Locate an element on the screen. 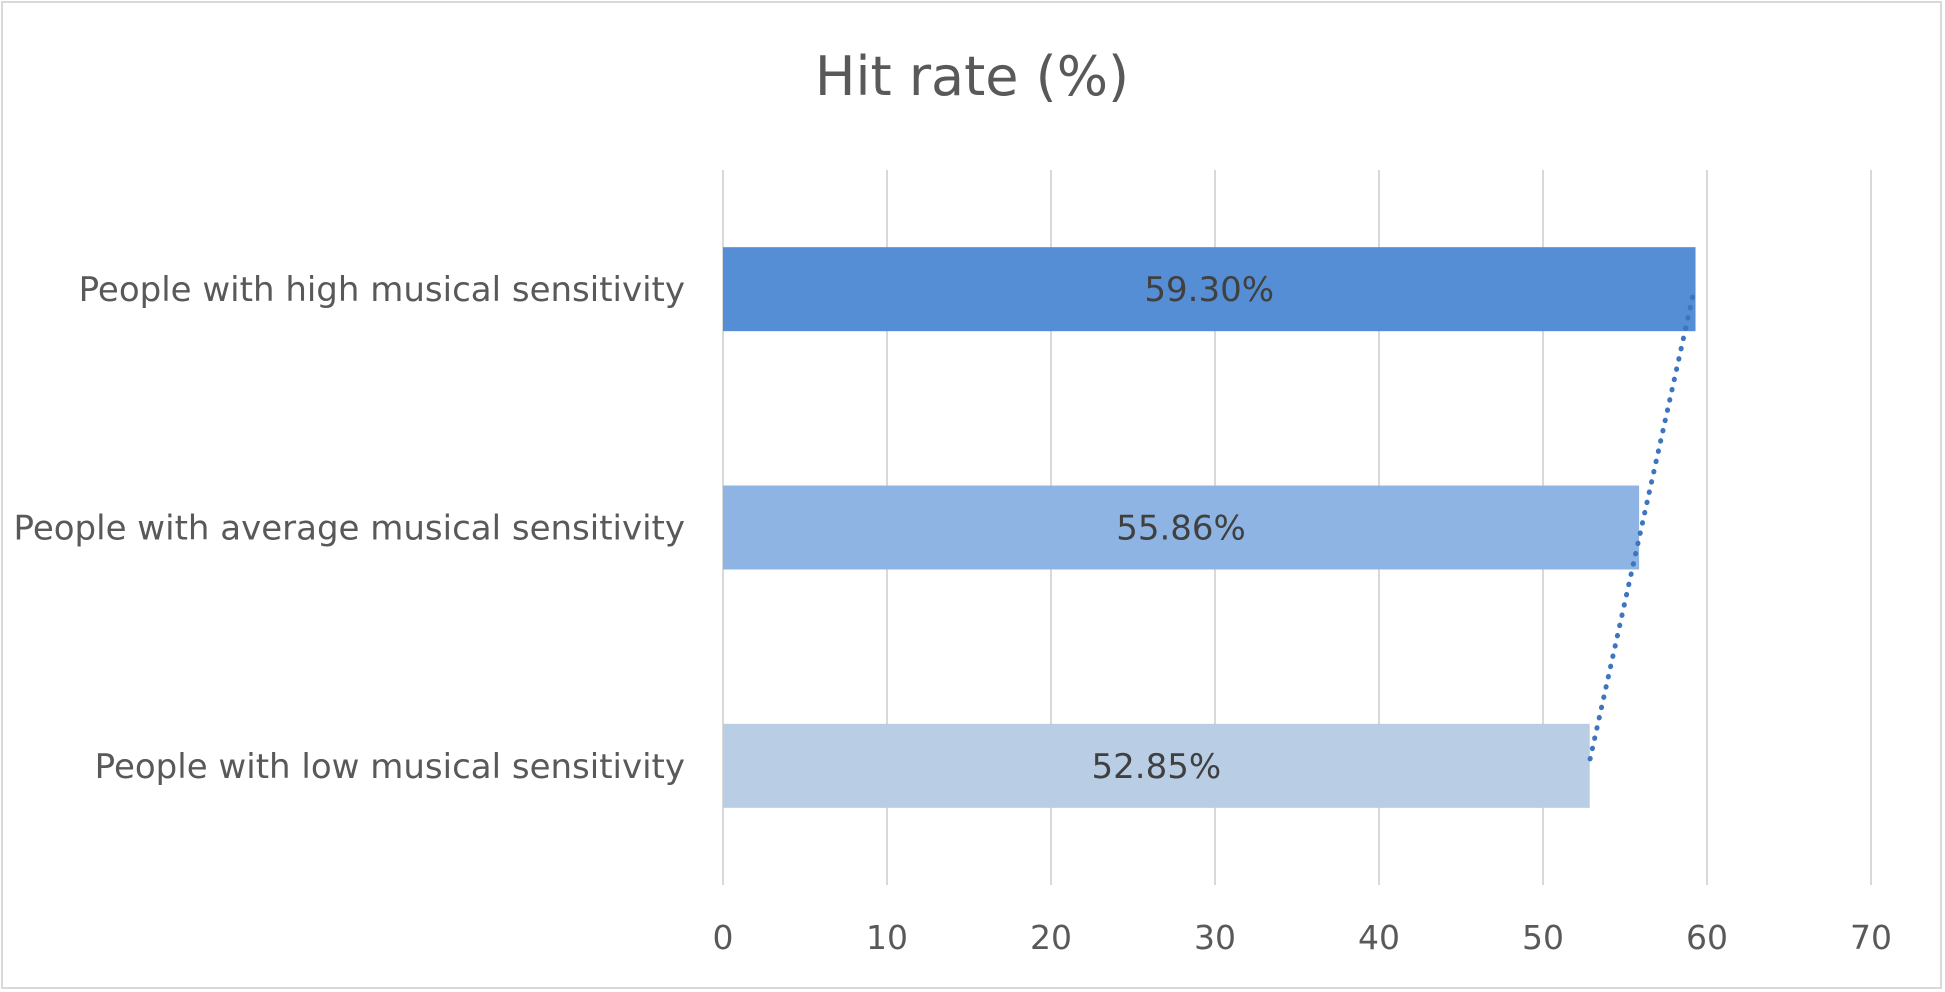  x-tick-label: 40 is located at coordinates (1379, 937).